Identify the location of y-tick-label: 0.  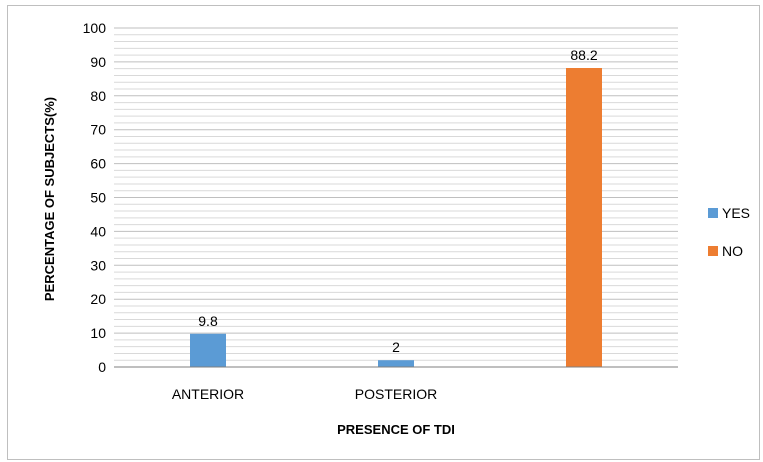
(102, 367).